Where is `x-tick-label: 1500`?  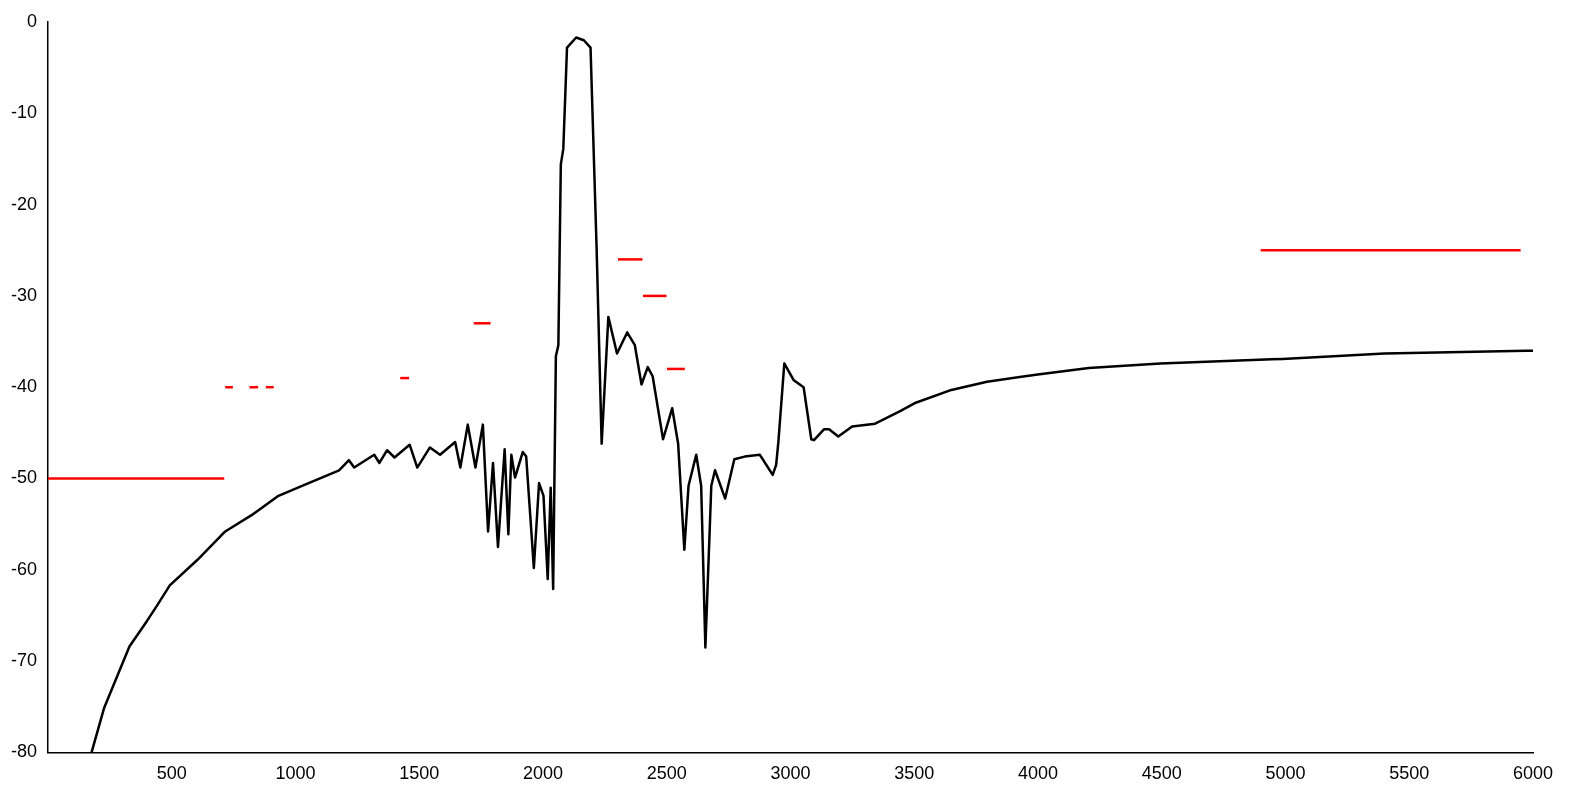 x-tick-label: 1500 is located at coordinates (419, 773).